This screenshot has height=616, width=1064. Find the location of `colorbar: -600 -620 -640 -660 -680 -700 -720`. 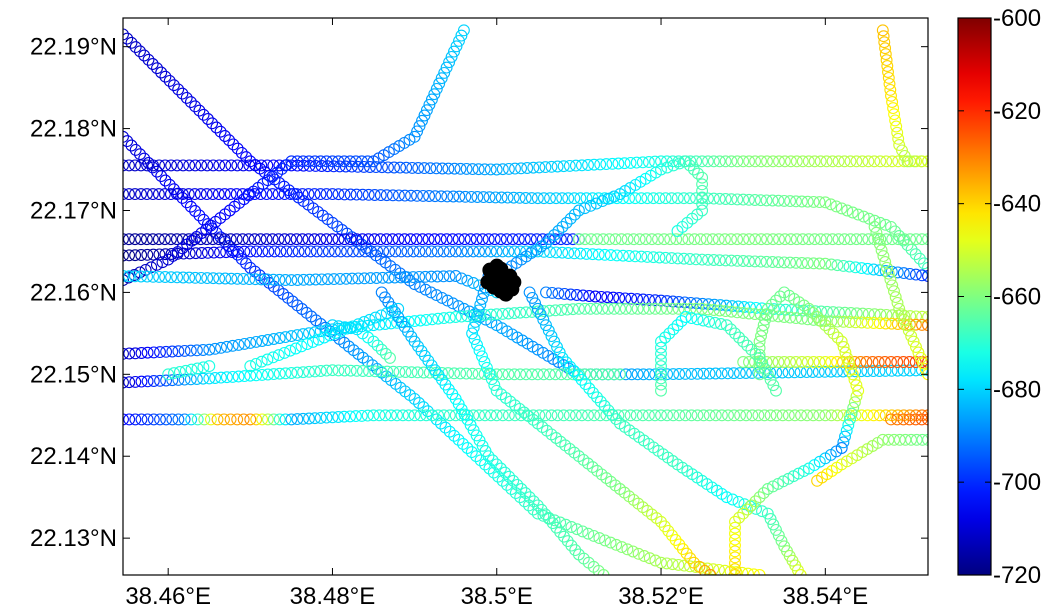

colorbar: -600 -620 -640 -660 -680 -700 -720 is located at coordinates (999, 297).